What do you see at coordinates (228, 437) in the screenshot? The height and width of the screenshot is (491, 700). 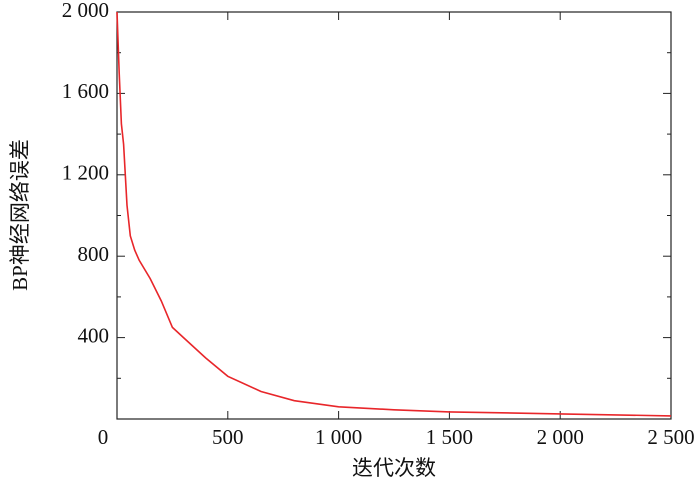 I see `x-tick-label: 500` at bounding box center [228, 437].